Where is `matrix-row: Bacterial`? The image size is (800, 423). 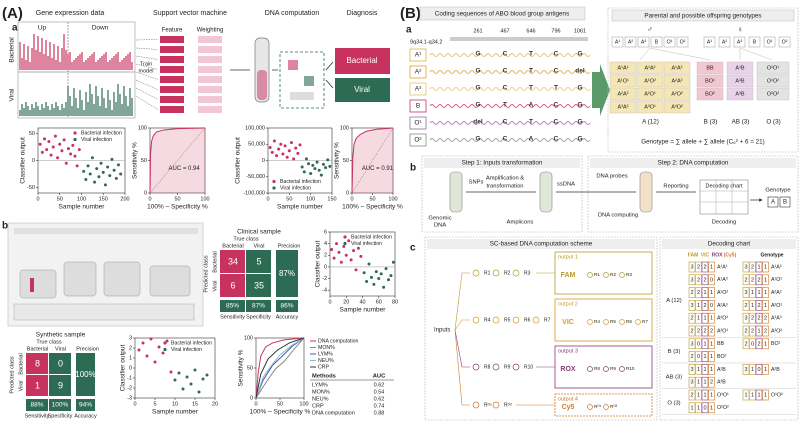
matrix-row: Bacterial is located at coordinates (215, 261).